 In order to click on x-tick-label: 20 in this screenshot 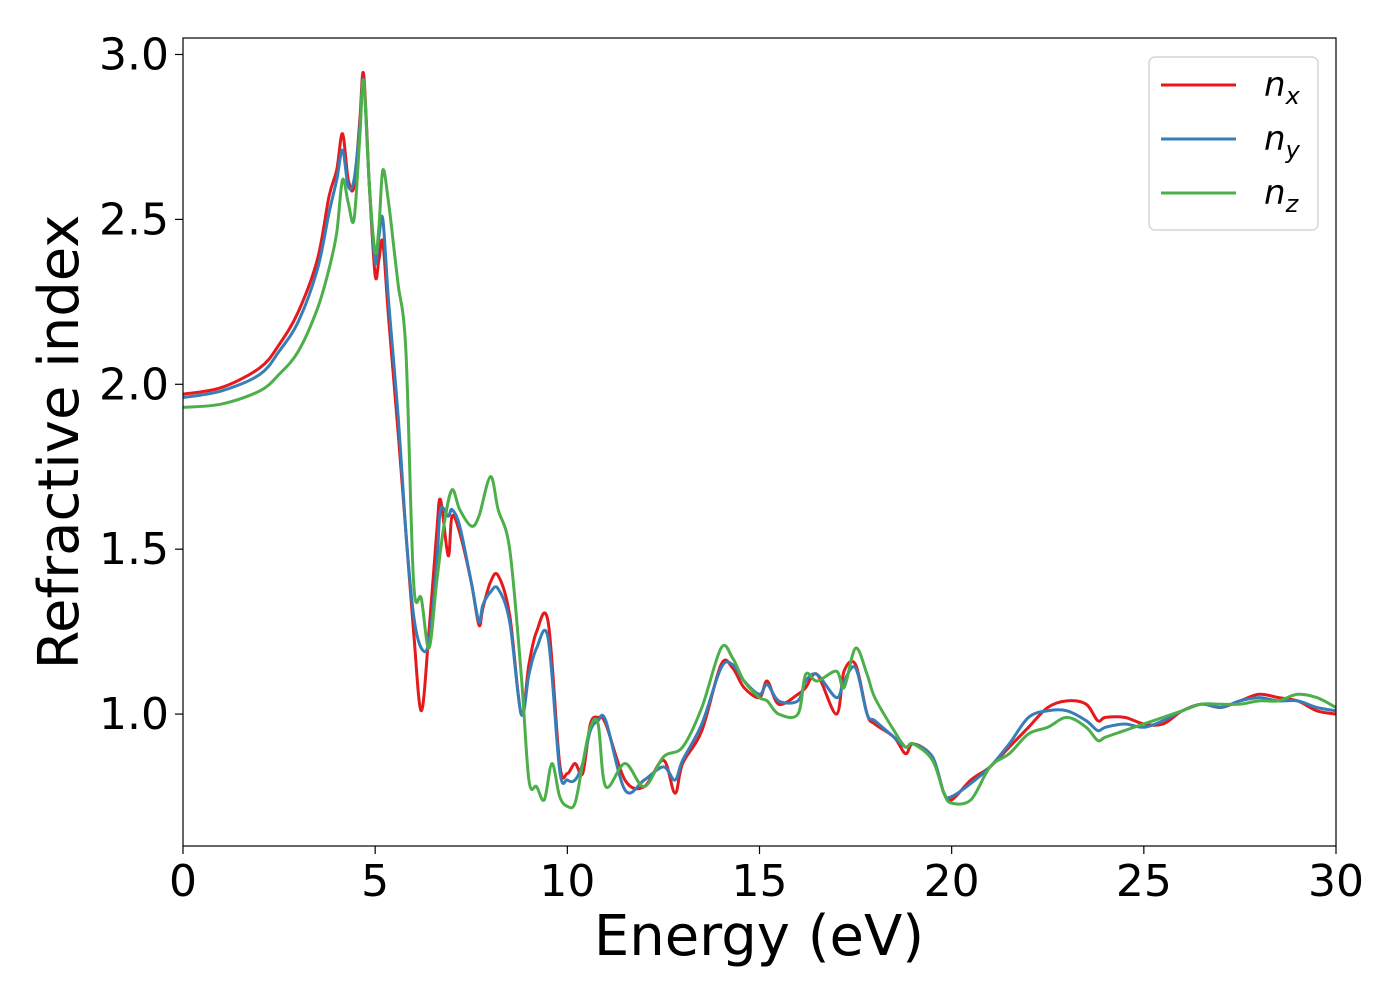, I will do `click(952, 881)`.